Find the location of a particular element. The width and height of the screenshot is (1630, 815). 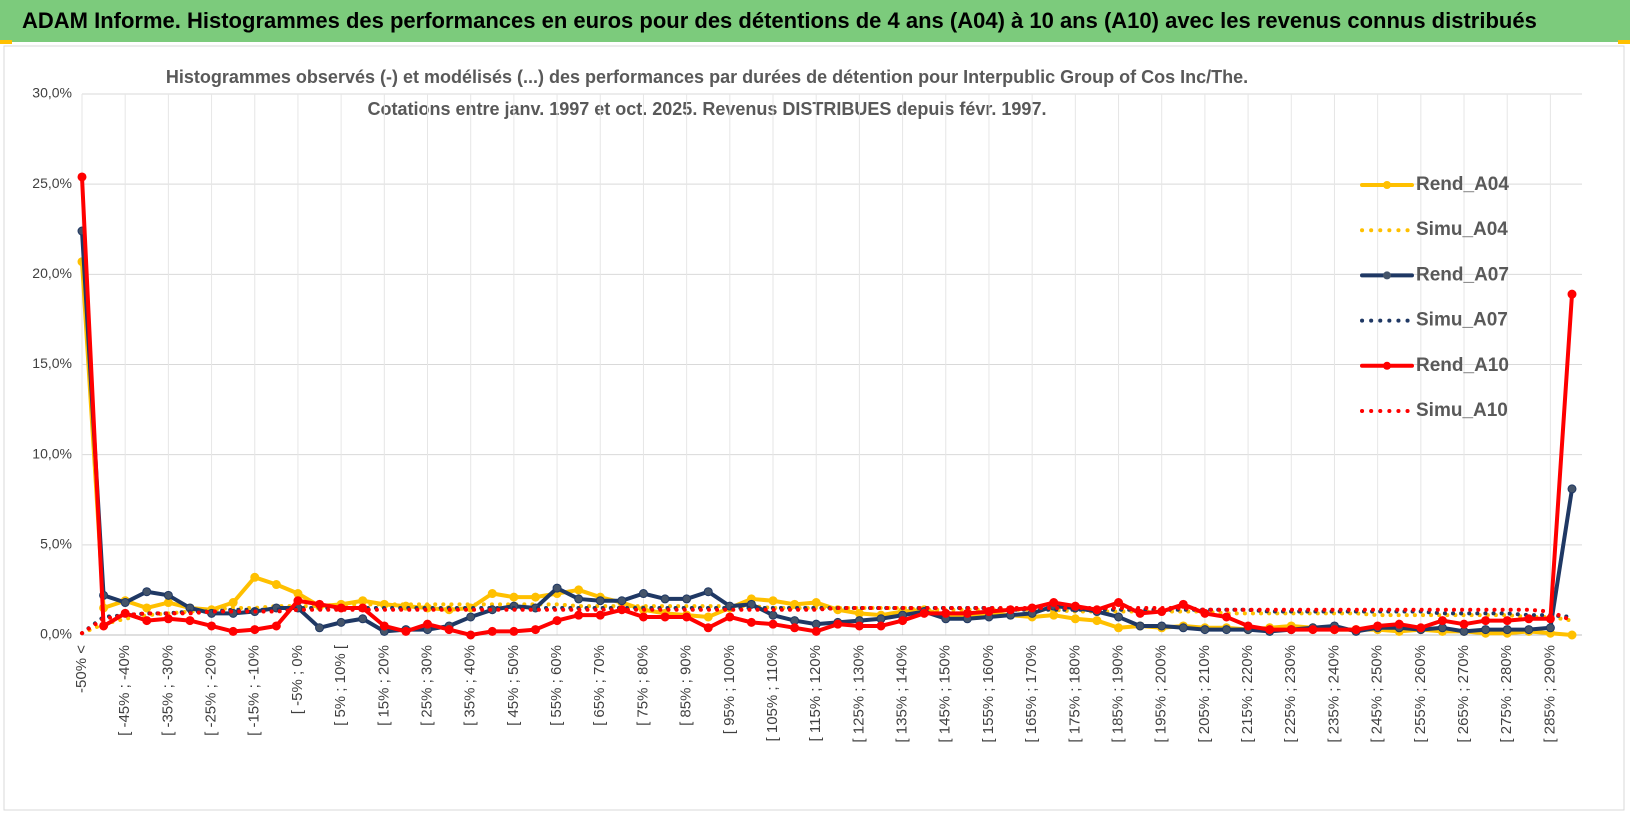

x-tick-label: [ 255% ; 260% is located at coordinates (1420, 694).